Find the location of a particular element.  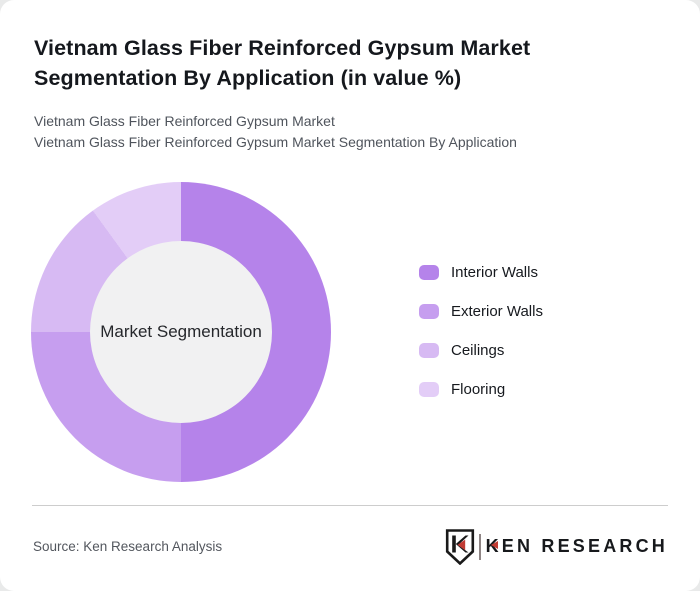

donut-hole: Market Segmentation is located at coordinates (181, 332).